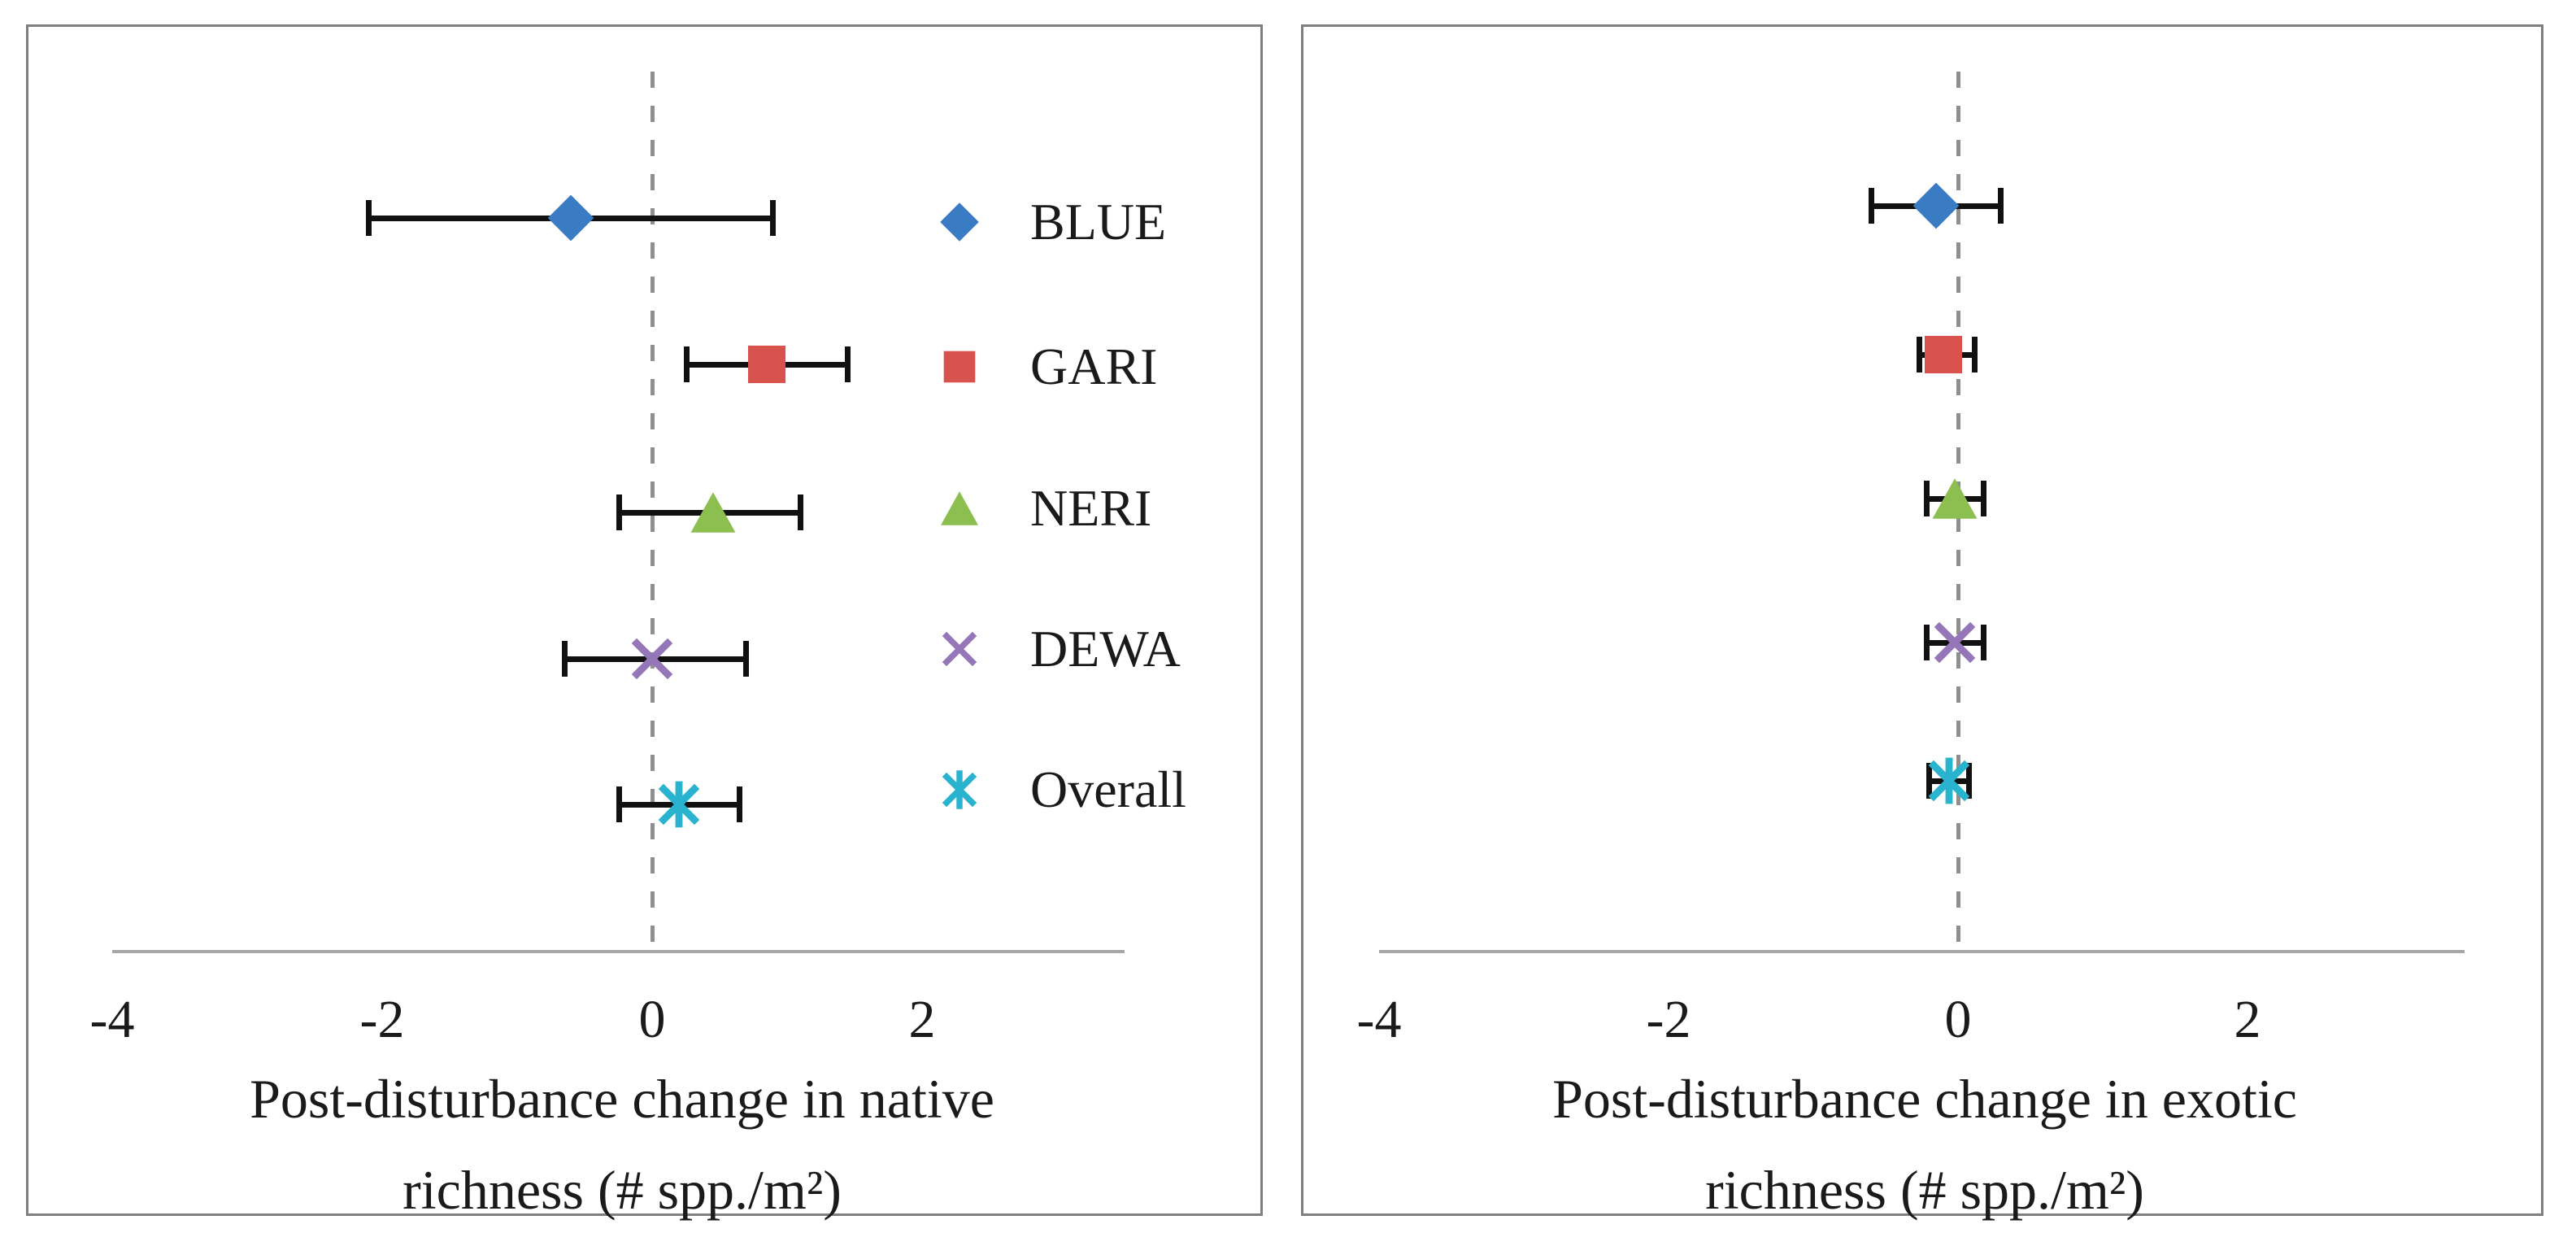 The image size is (2576, 1246). What do you see at coordinates (622, 1099) in the screenshot?
I see `x-axis-title-native-line1: Post-disturbance change in native` at bounding box center [622, 1099].